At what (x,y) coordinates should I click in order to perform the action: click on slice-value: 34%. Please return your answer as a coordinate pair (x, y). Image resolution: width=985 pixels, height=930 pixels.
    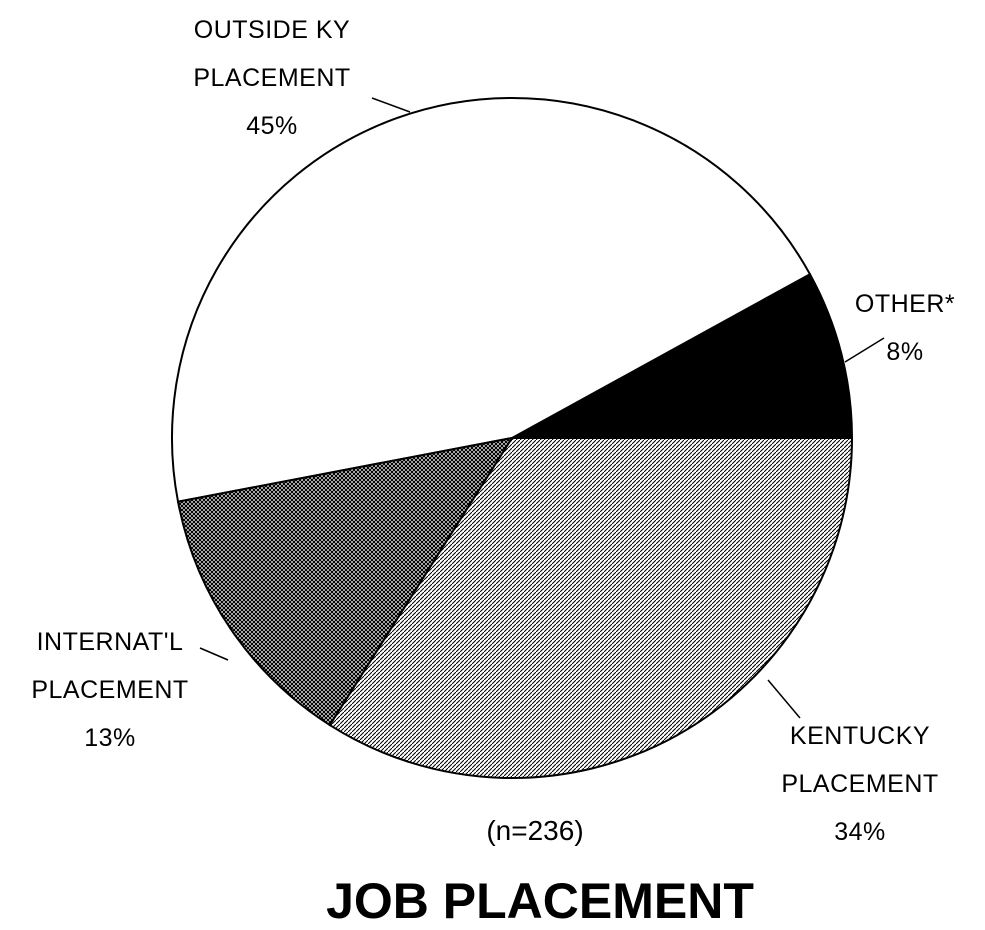
    Looking at the image, I should click on (860, 832).